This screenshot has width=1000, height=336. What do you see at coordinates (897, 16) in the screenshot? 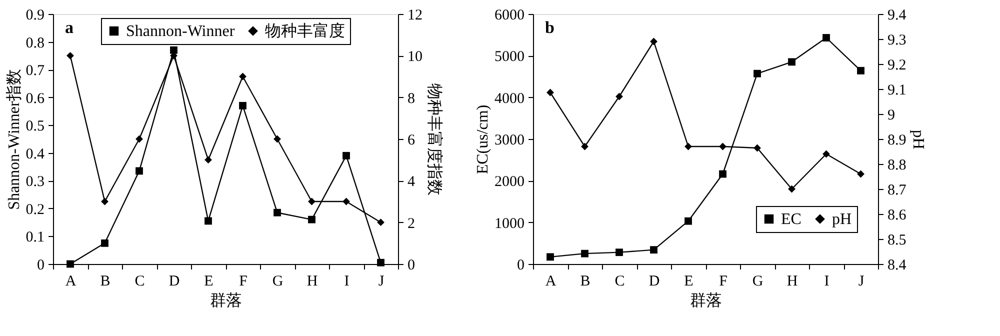
I see `y2-tick-label: 9.4` at bounding box center [897, 16].